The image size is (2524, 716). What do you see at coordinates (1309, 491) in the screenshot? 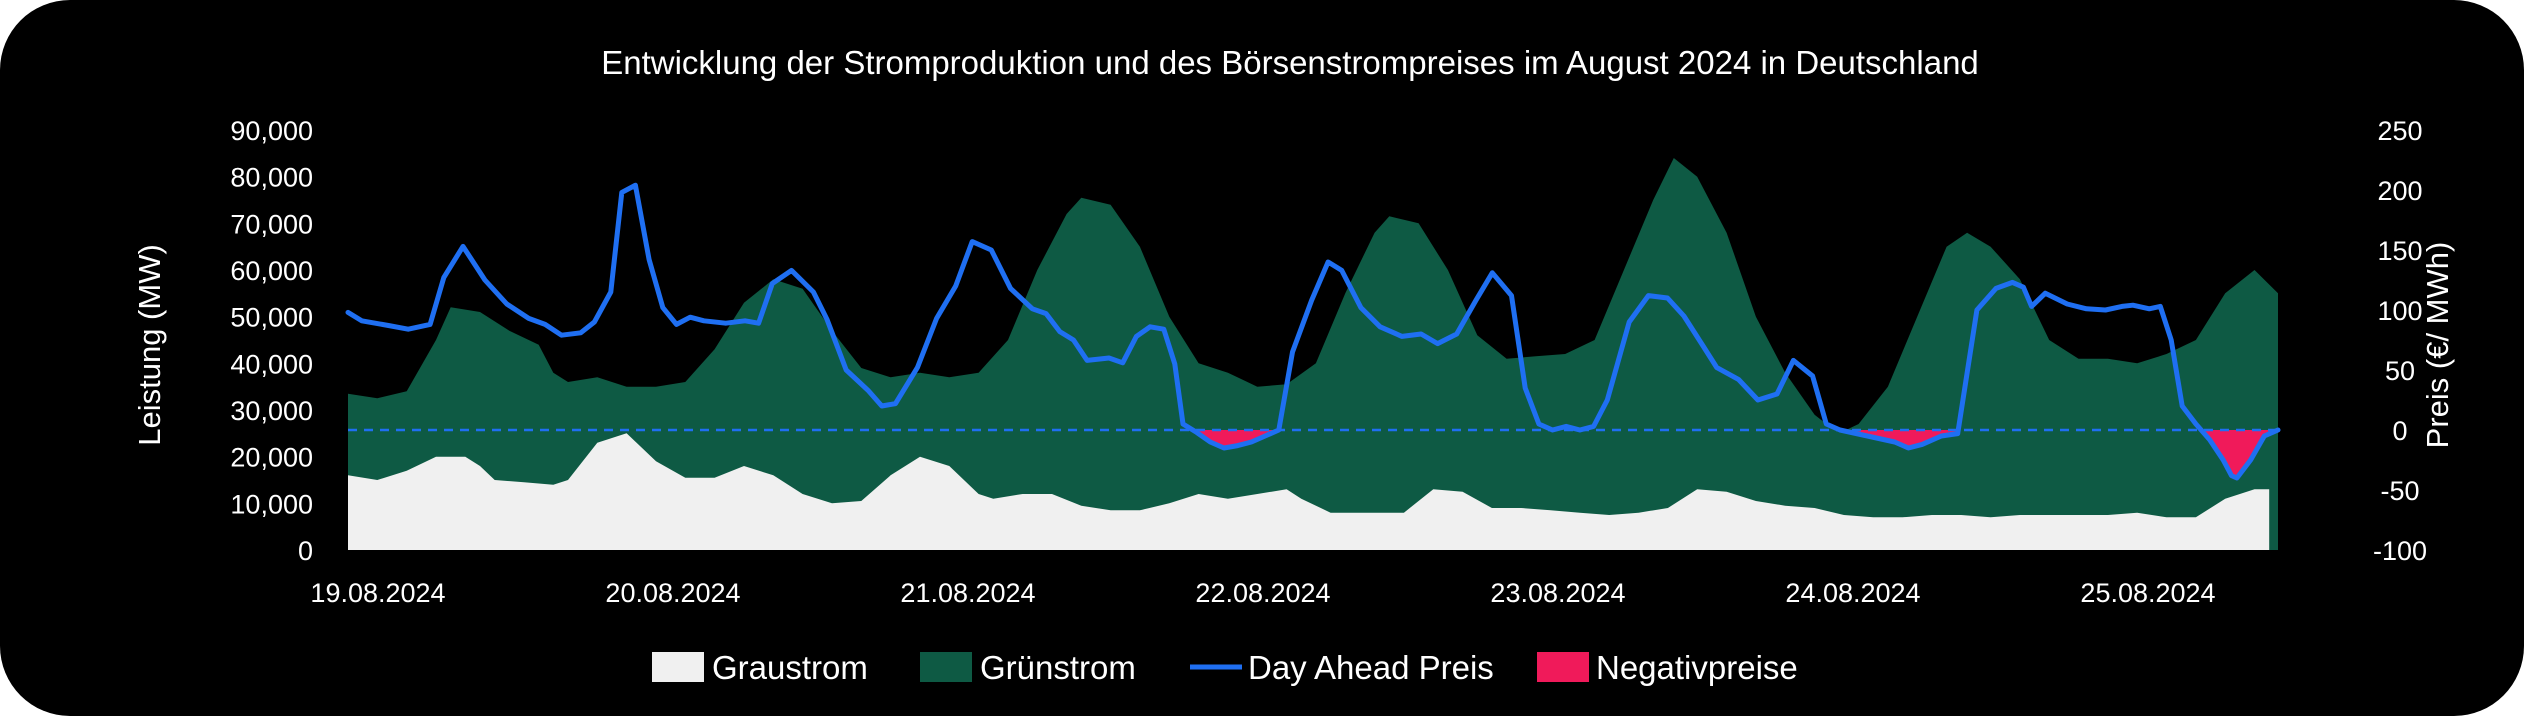
I see `series-graustrom-area` at bounding box center [1309, 491].